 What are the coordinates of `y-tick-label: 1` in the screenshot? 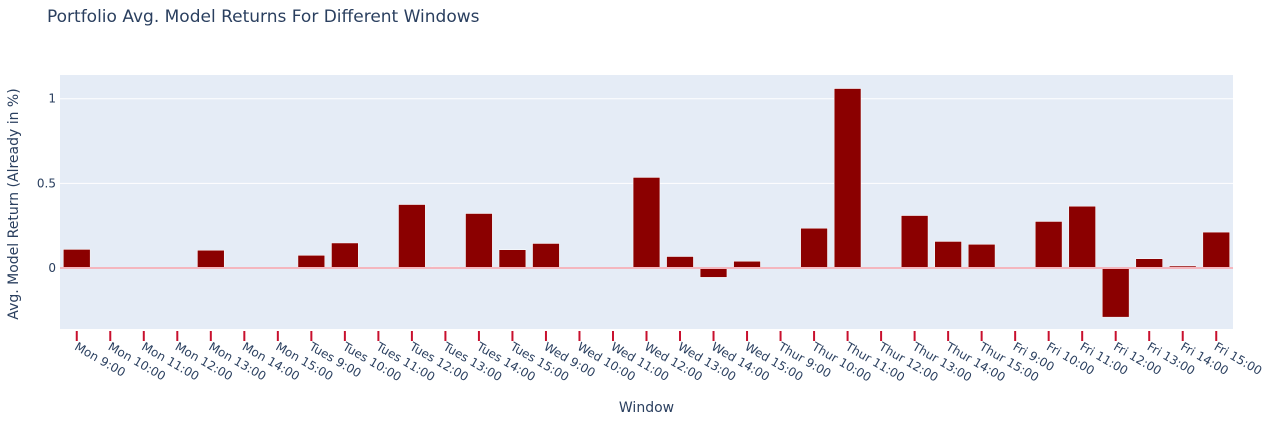 It's located at (52, 99).